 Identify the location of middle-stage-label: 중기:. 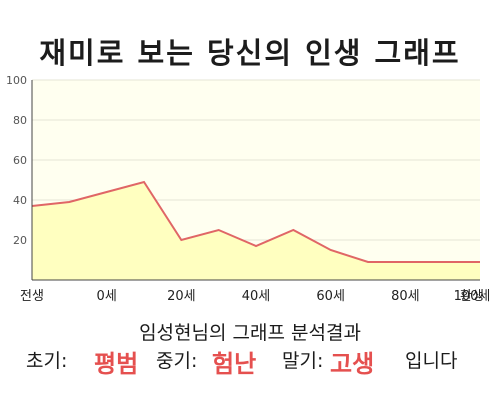
(177, 361).